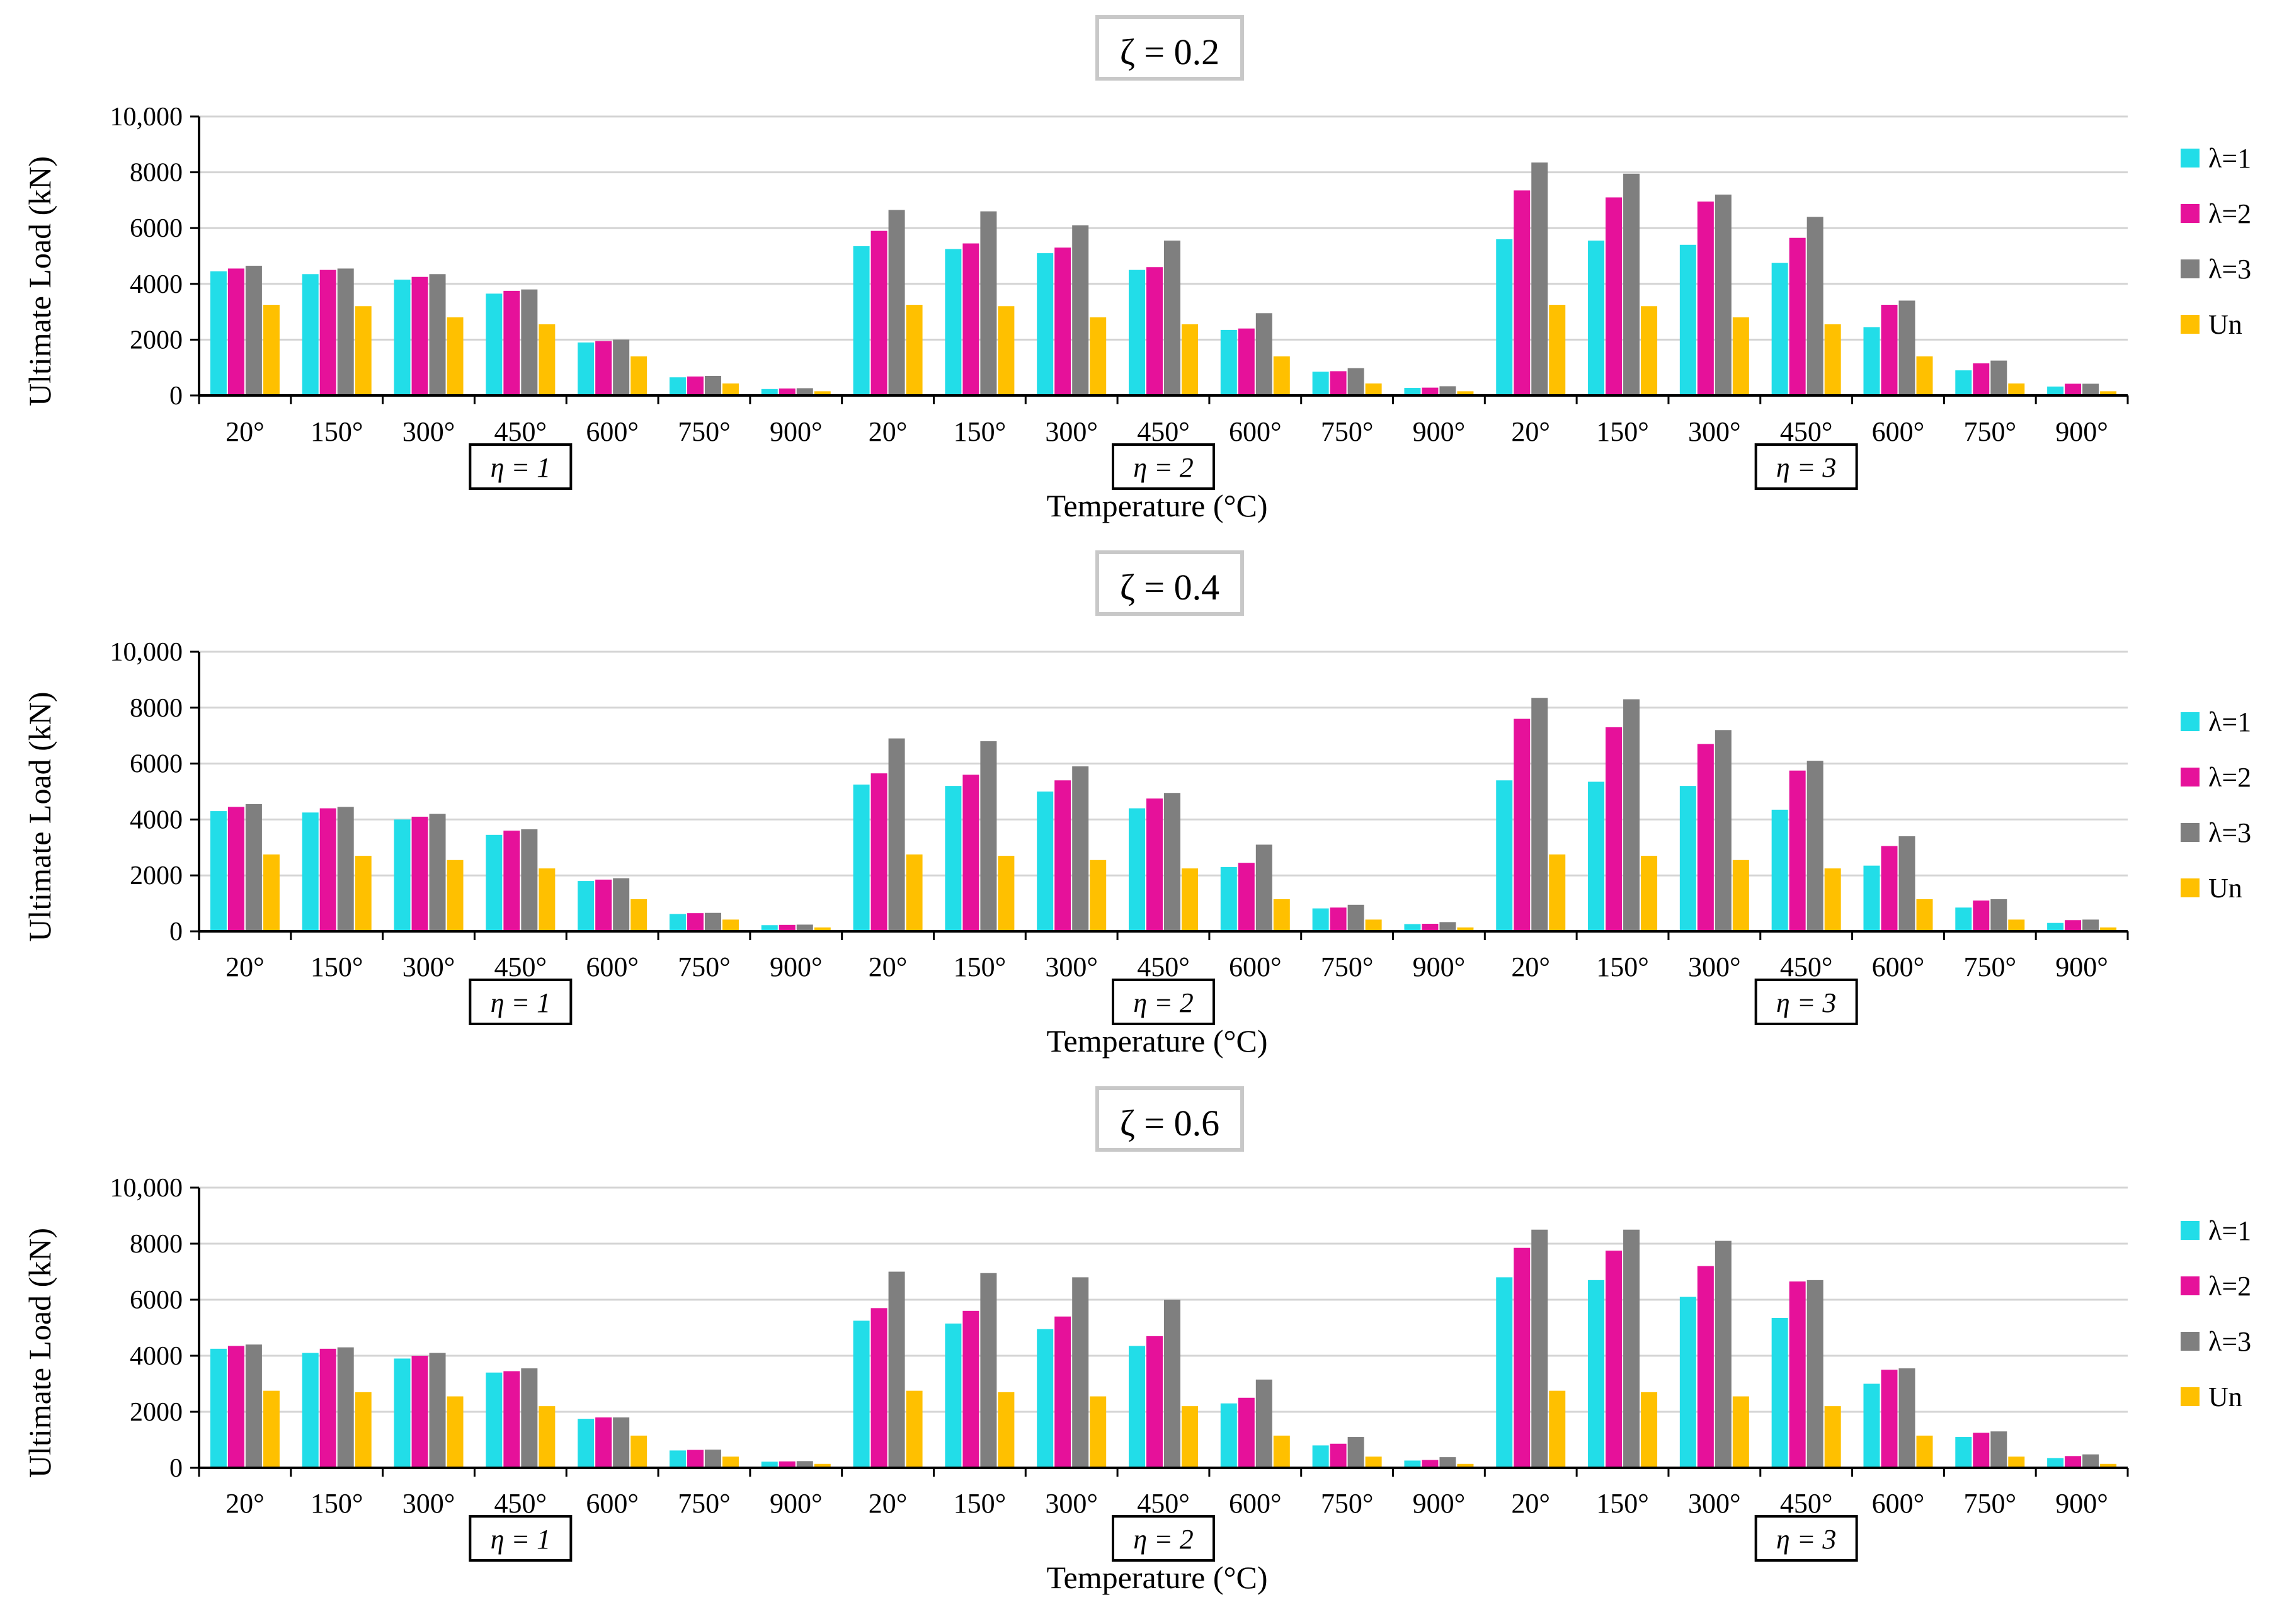 Image resolution: width=2294 pixels, height=1624 pixels. Describe the element at coordinates (2229, 269) in the screenshot. I see `legend-label-3: λ=3` at that location.